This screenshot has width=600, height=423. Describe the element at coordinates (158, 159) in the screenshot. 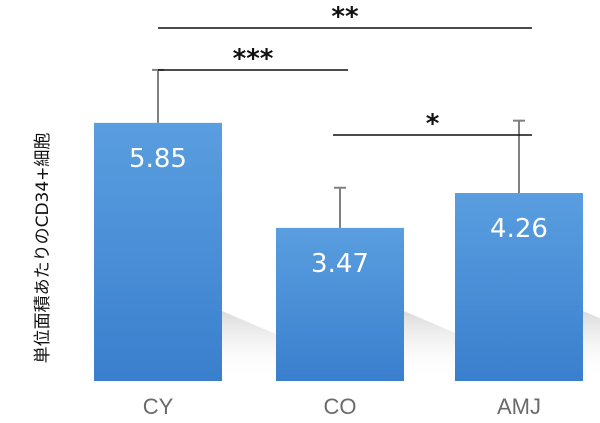

I see `value-label-cy: 5.85` at that location.